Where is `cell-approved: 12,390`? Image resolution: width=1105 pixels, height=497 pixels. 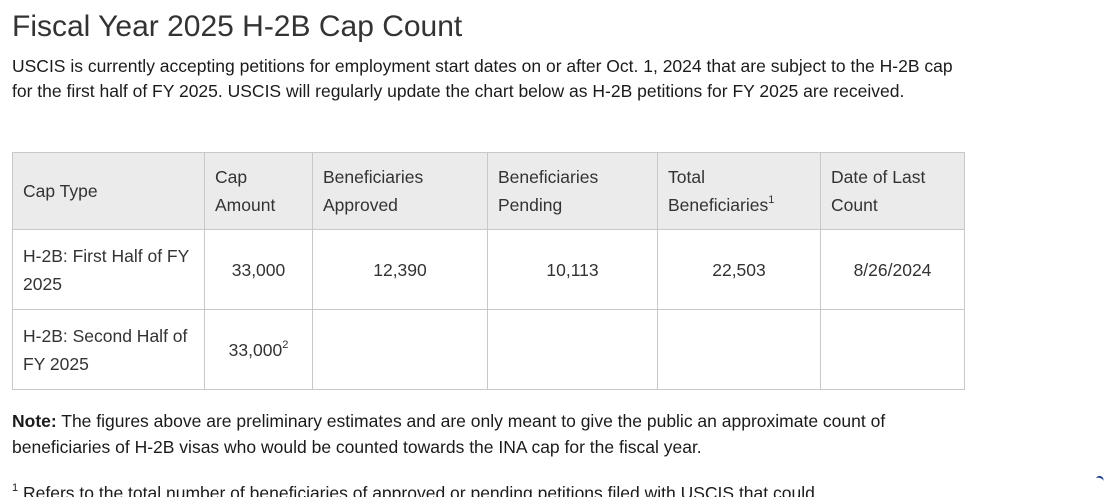
cell-approved: 12,390 is located at coordinates (400, 269).